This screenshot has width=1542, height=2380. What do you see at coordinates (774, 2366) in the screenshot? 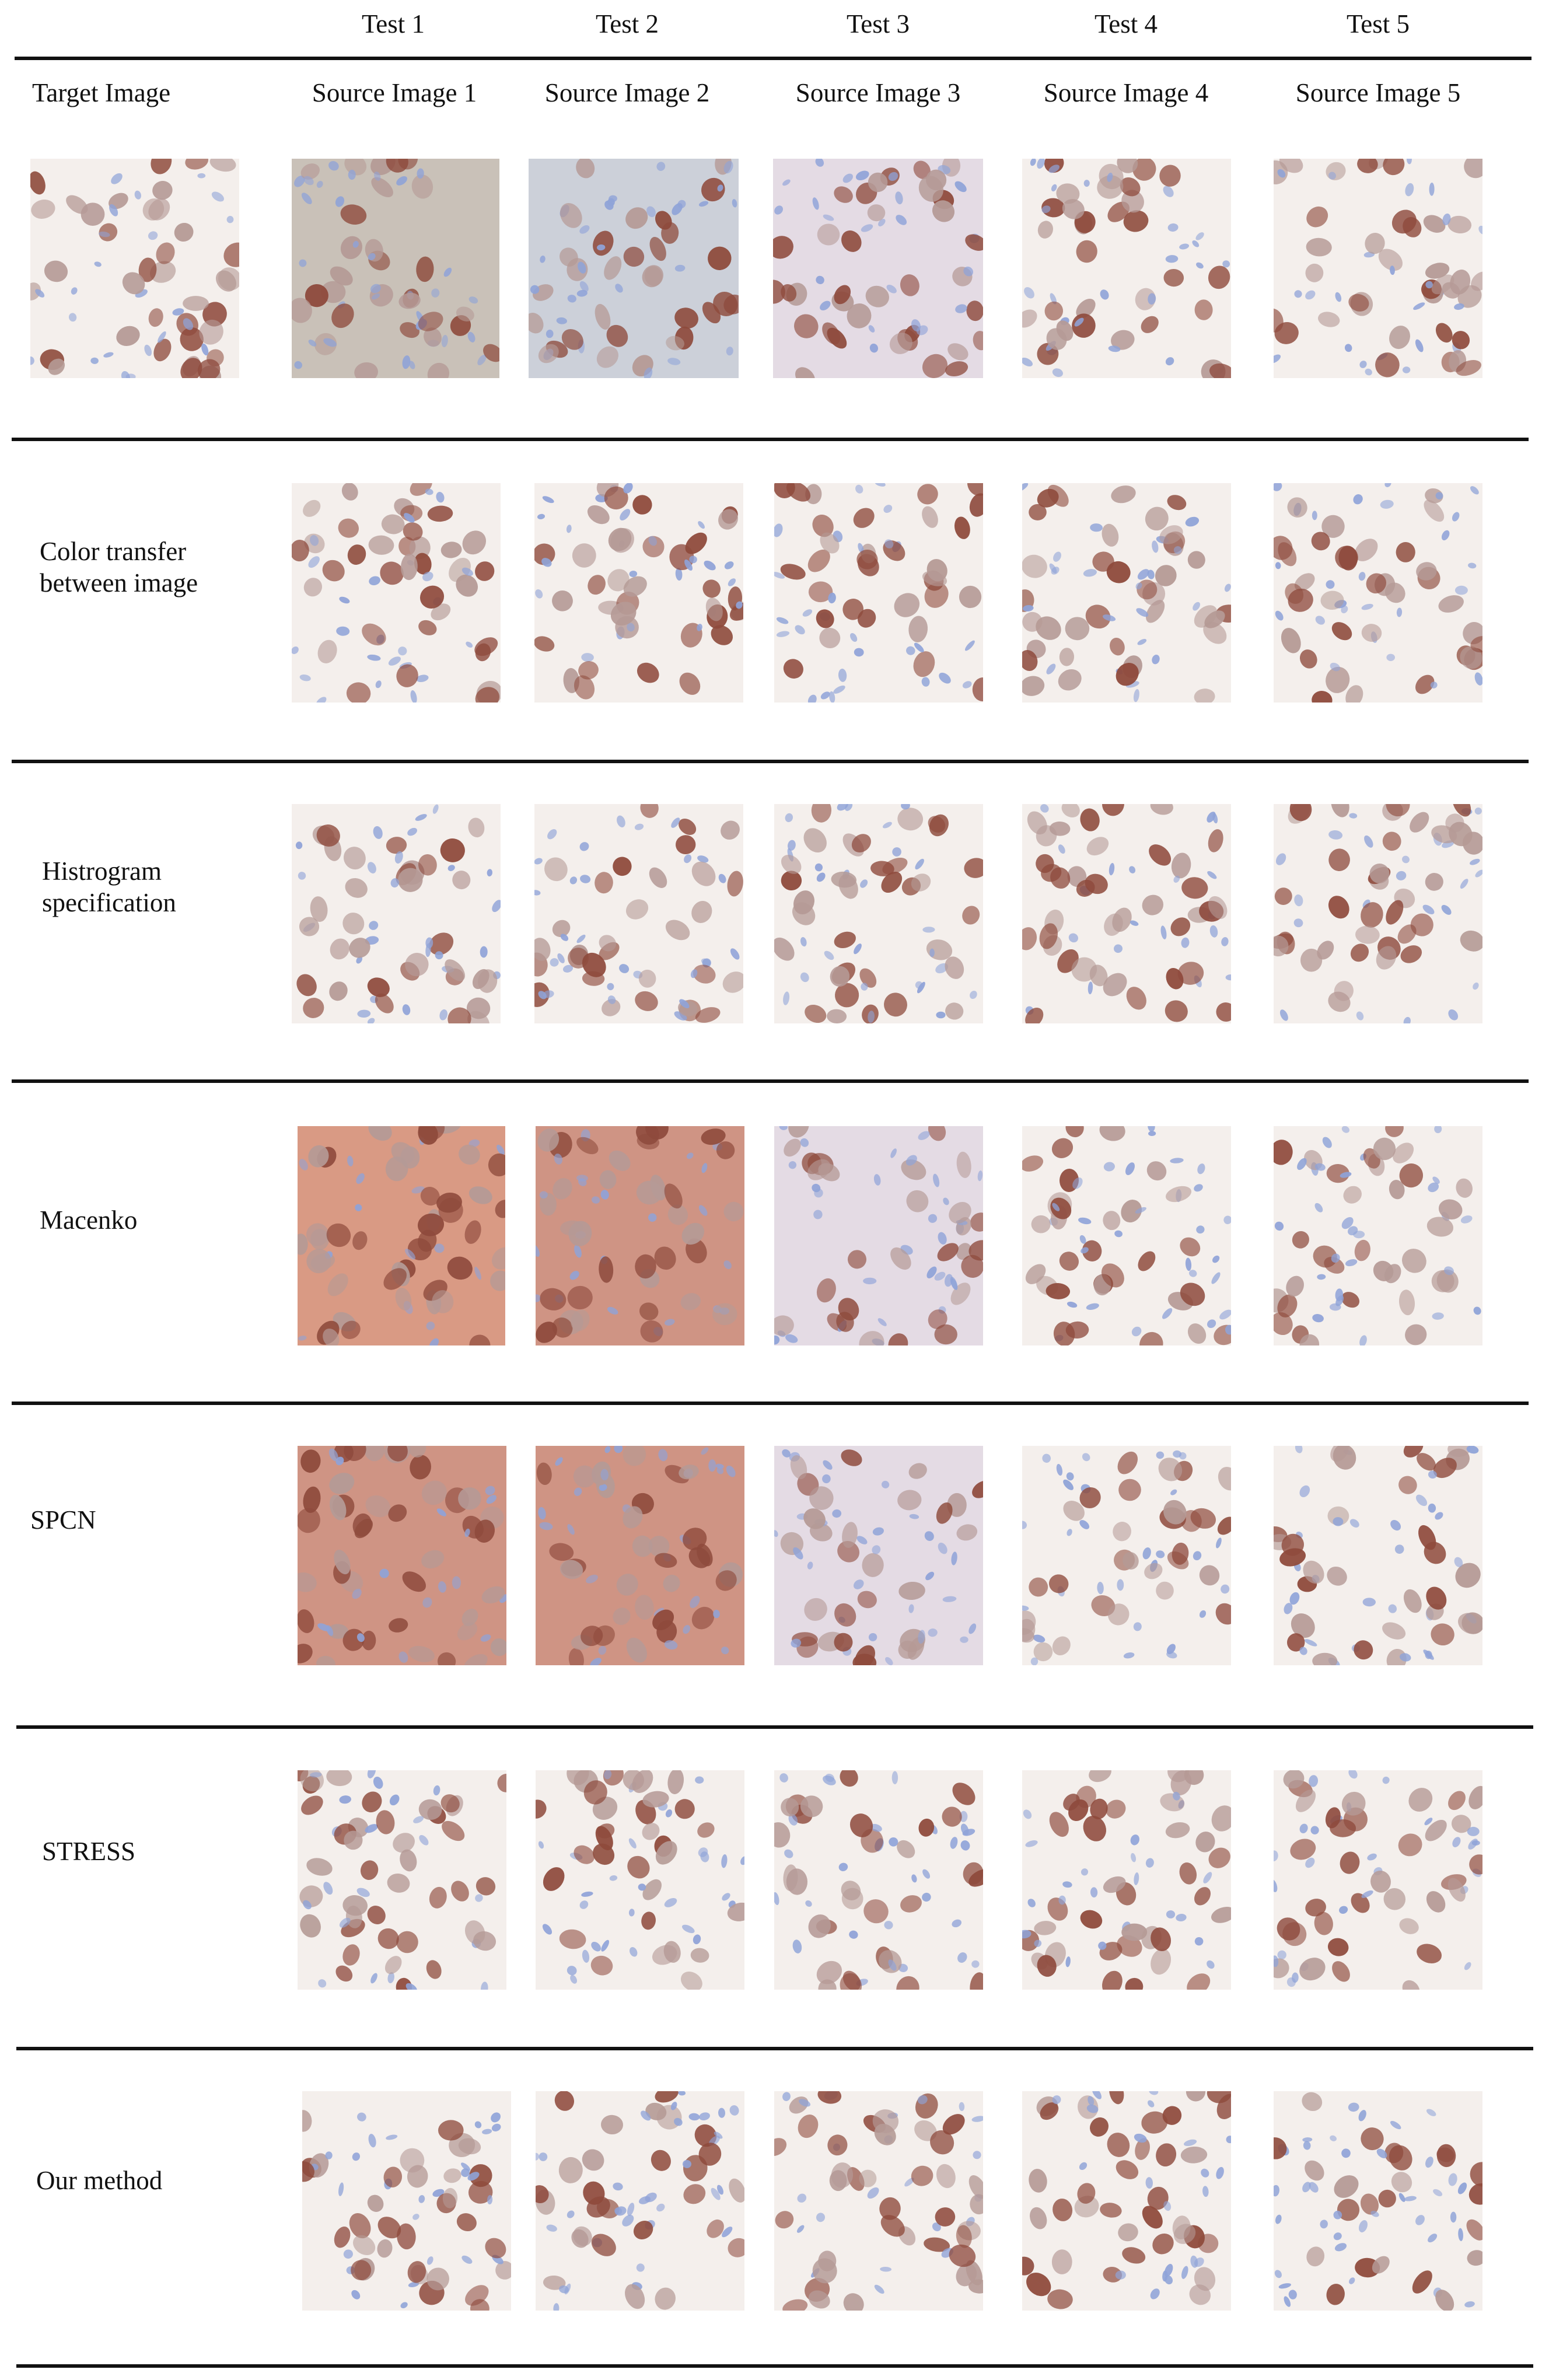
I see `bottom-rule` at bounding box center [774, 2366].